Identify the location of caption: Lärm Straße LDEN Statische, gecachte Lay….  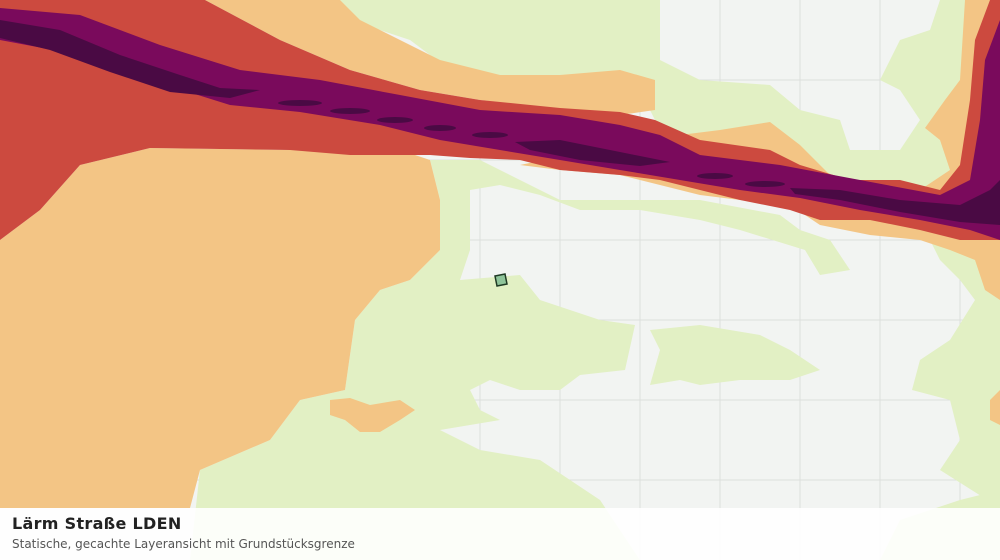
(500, 534).